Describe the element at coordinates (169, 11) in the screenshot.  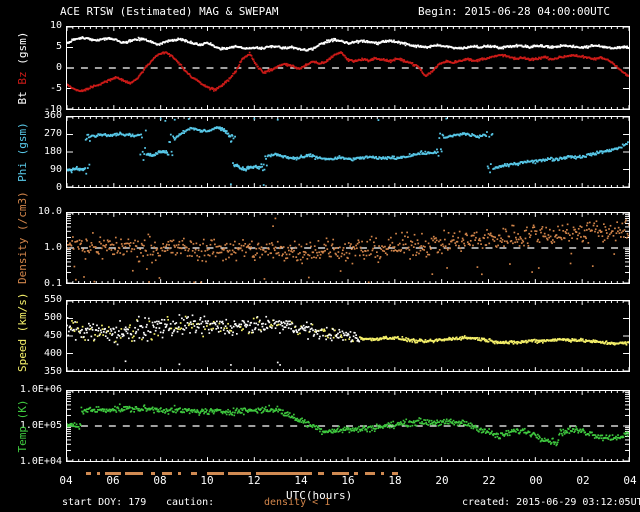
I see `page-title: ACE RTSW (Estimated) MAG & SWEPAM` at that location.